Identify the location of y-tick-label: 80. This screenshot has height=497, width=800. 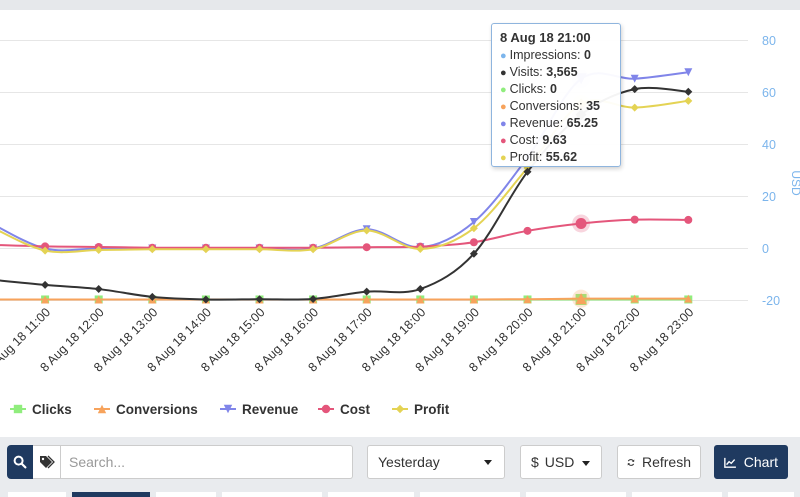
(769, 41).